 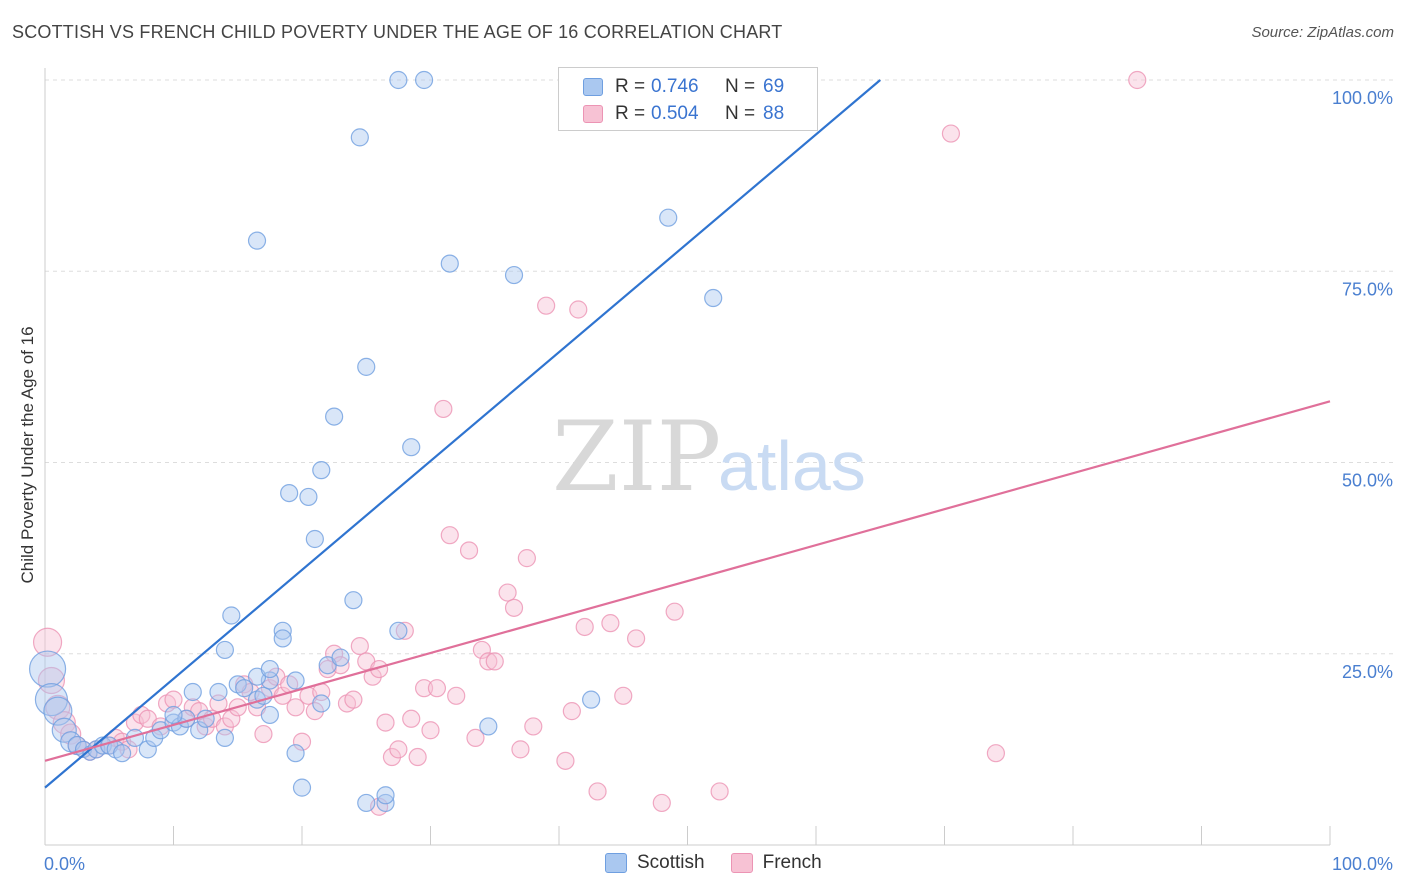 What do you see at coordinates (774, 113) in the screenshot?
I see `french-n-value: 88` at bounding box center [774, 113].